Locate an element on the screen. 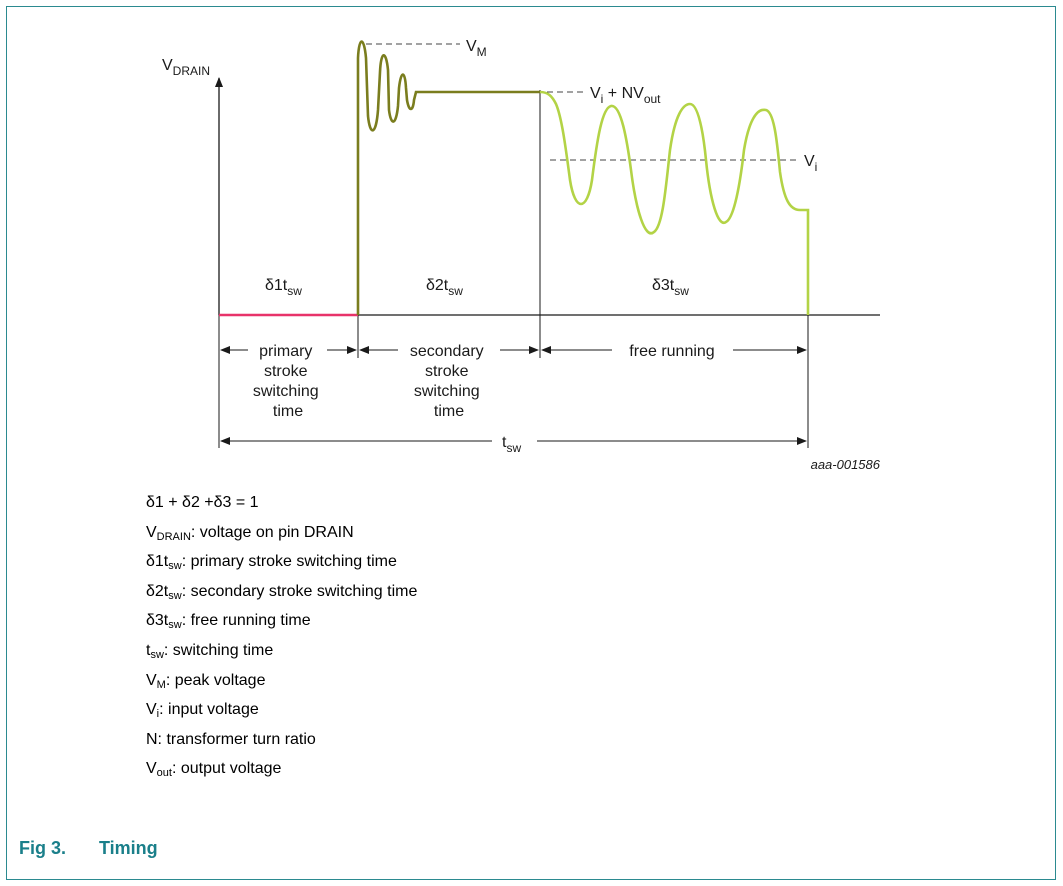 The width and height of the screenshot is (1063, 886). secondary-stroke-label: secondary stroke switching time is located at coordinates (449, 381).